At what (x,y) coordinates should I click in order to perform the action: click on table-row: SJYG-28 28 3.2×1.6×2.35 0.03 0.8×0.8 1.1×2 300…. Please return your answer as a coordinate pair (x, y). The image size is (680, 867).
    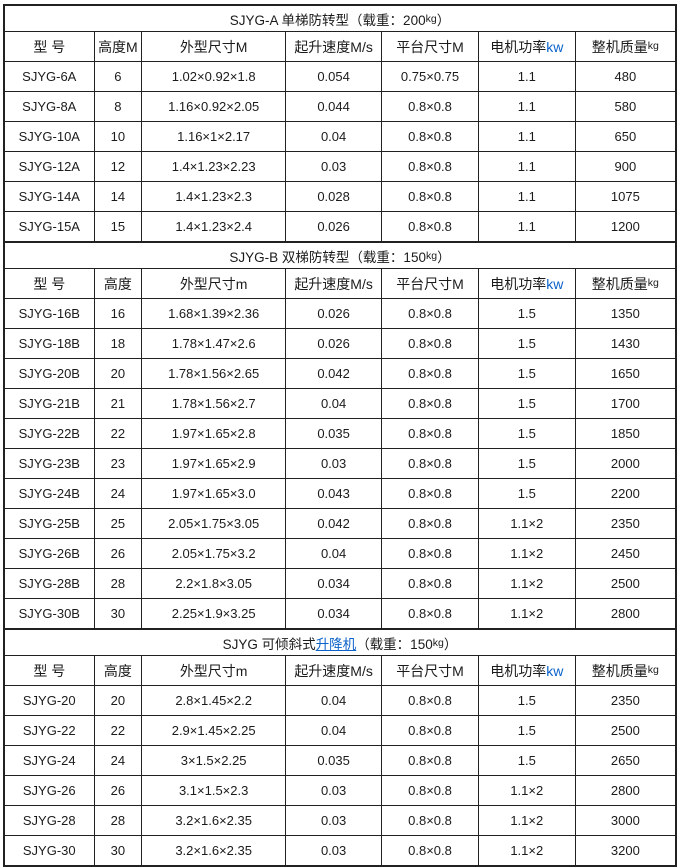
    Looking at the image, I should click on (340, 820).